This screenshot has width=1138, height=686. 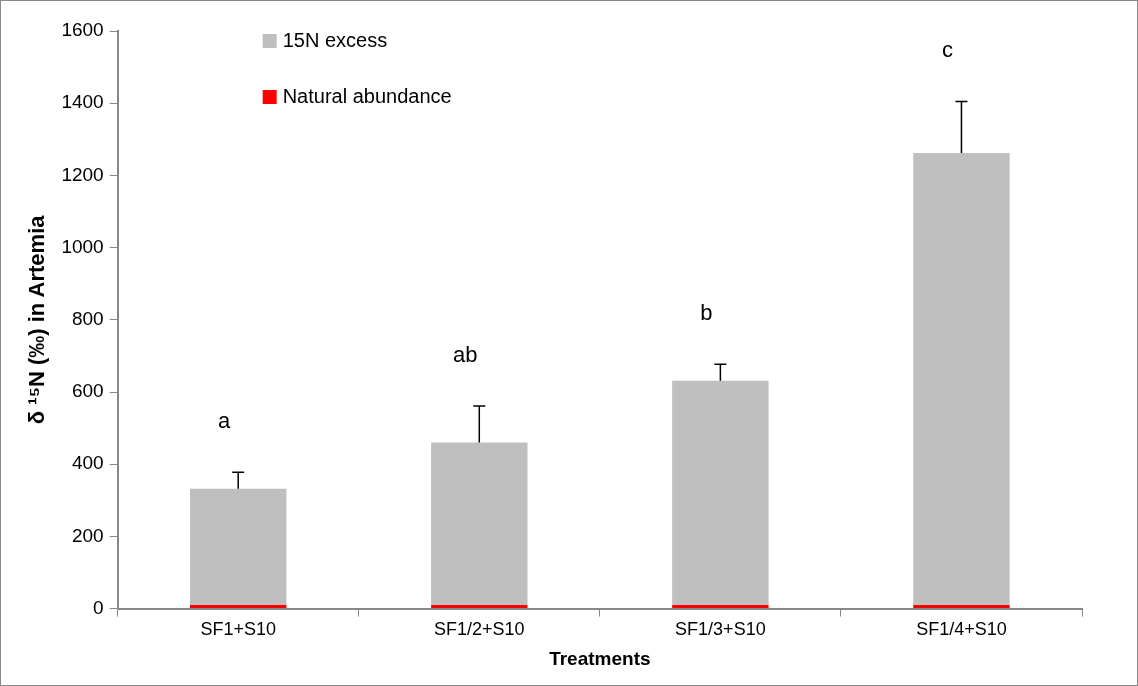 What do you see at coordinates (82, 30) in the screenshot?
I see `y-tick-label: 1600` at bounding box center [82, 30].